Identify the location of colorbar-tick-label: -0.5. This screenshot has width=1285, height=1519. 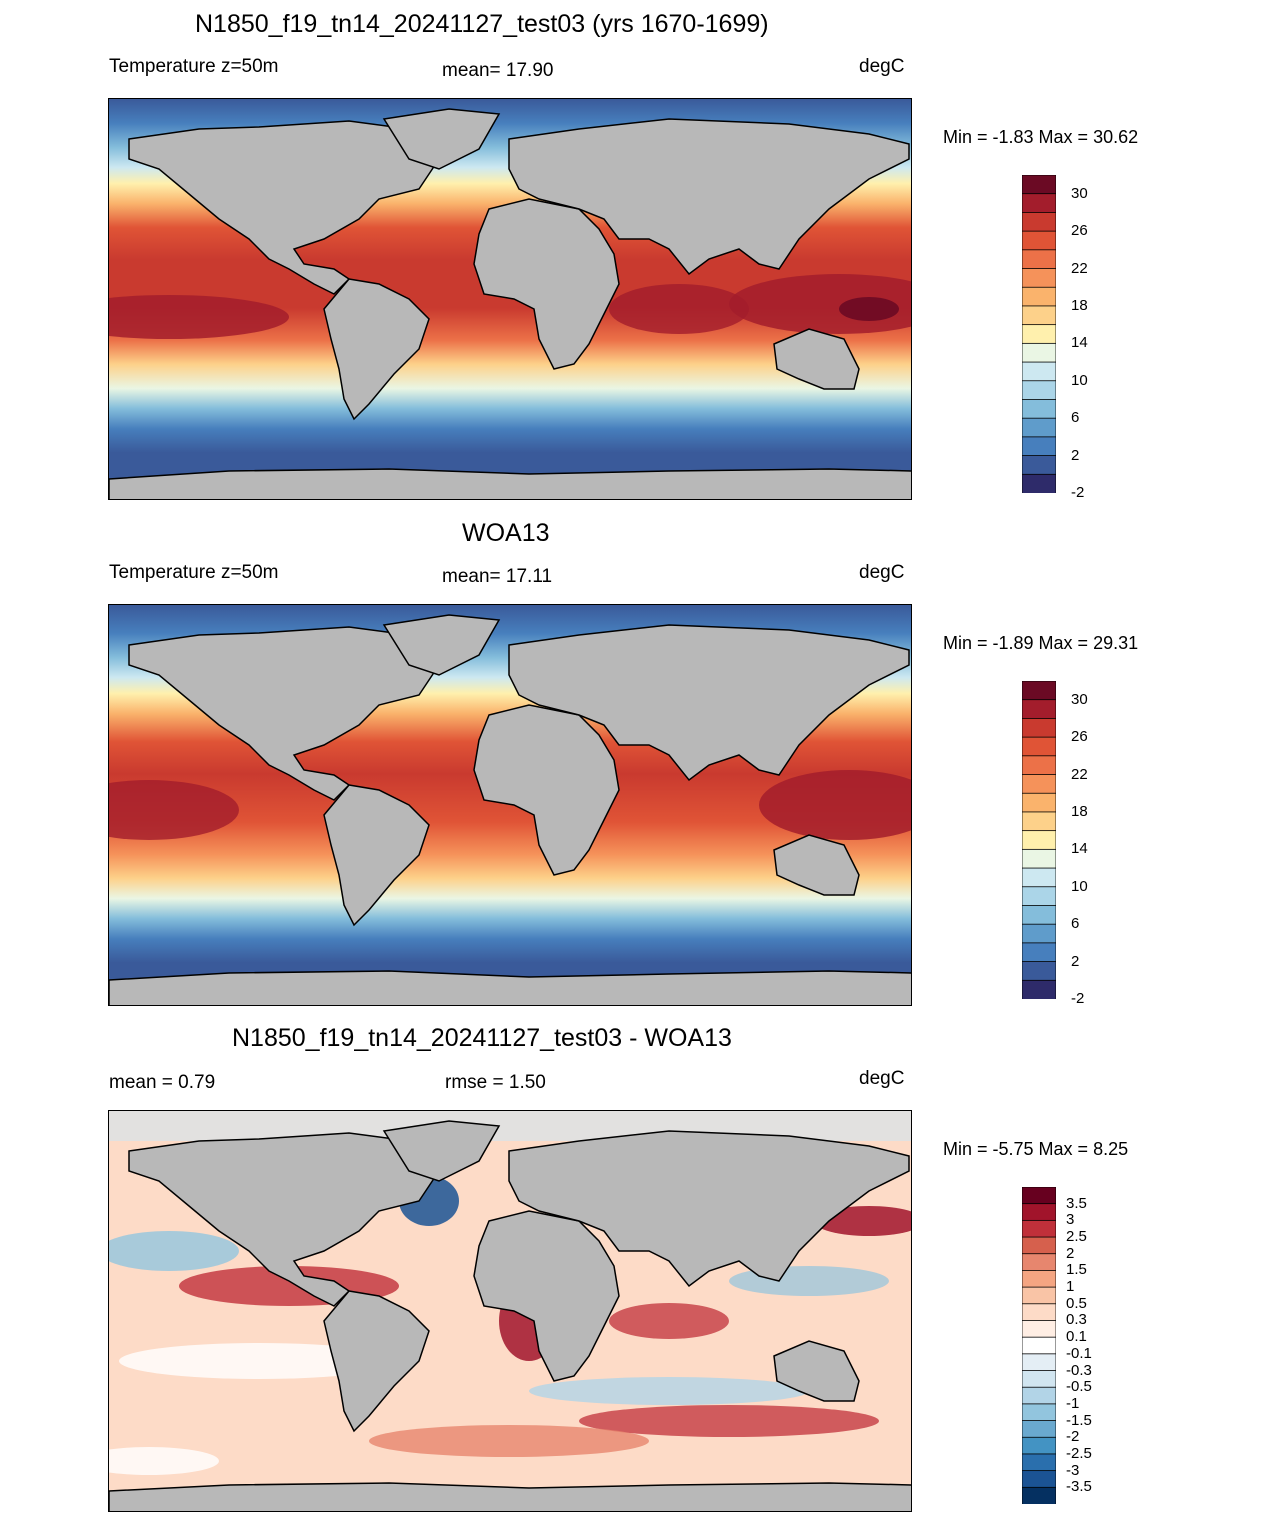
(1079, 1387).